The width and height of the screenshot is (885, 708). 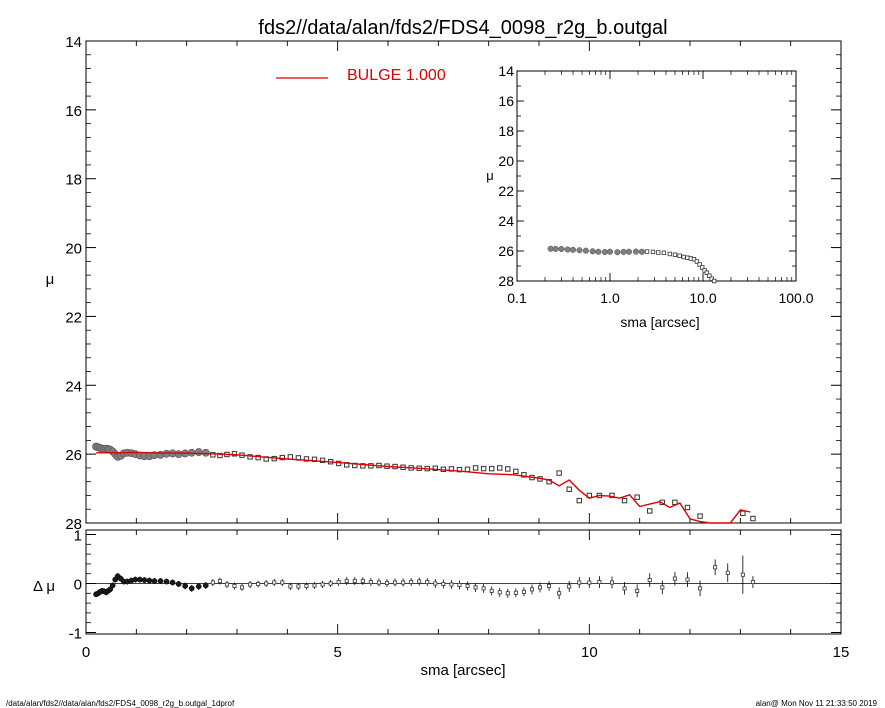 I want to click on inset-x-axis-label: sma [arcsec], so click(x=659, y=322).